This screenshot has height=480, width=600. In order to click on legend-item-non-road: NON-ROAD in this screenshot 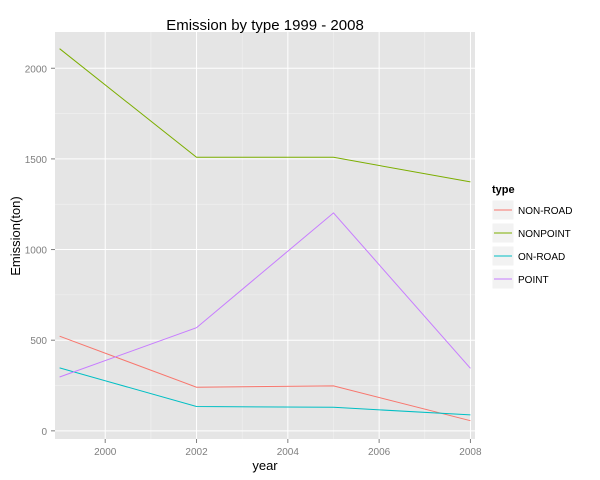, I will do `click(531, 210)`.